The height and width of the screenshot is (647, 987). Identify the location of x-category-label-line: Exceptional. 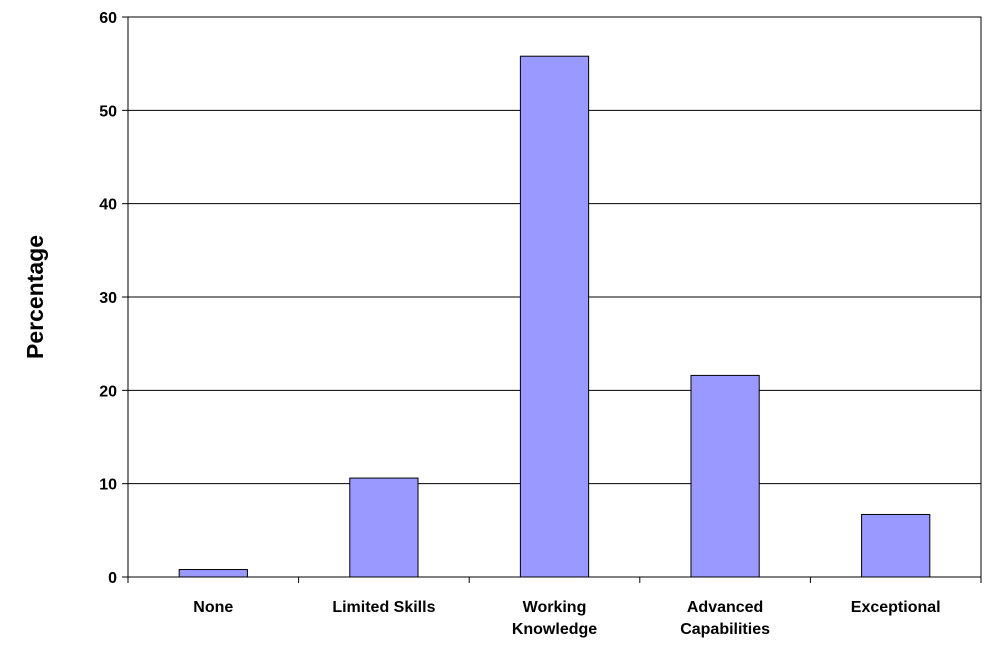
(896, 607).